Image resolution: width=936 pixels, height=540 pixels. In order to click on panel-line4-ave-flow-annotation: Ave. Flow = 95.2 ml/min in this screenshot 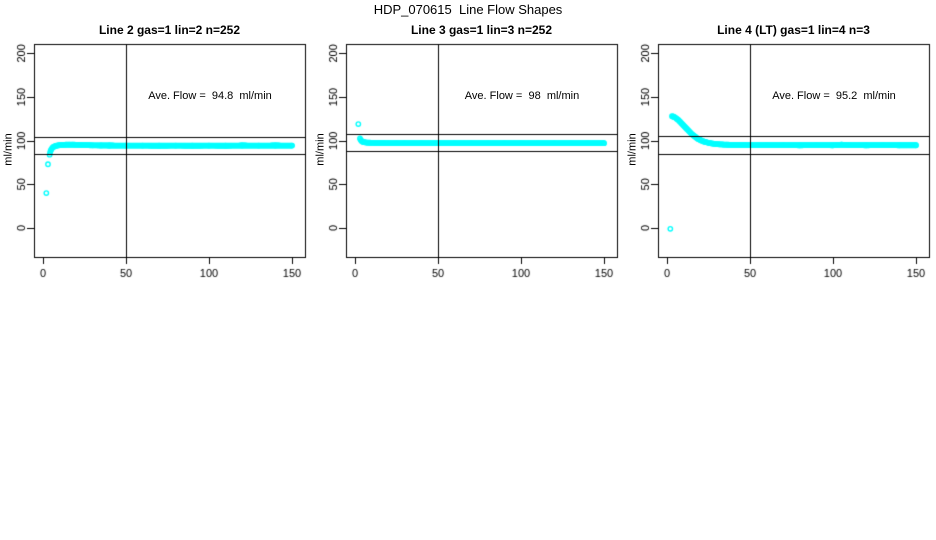, I will do `click(834, 96)`.